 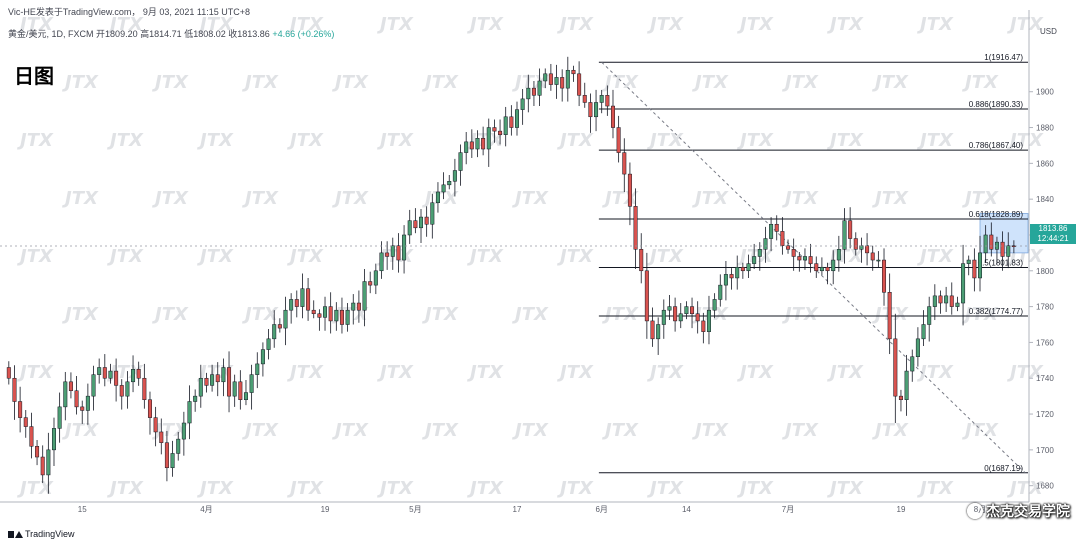 What do you see at coordinates (41, 534) in the screenshot?
I see `tradingview-logo: TradingView` at bounding box center [41, 534].